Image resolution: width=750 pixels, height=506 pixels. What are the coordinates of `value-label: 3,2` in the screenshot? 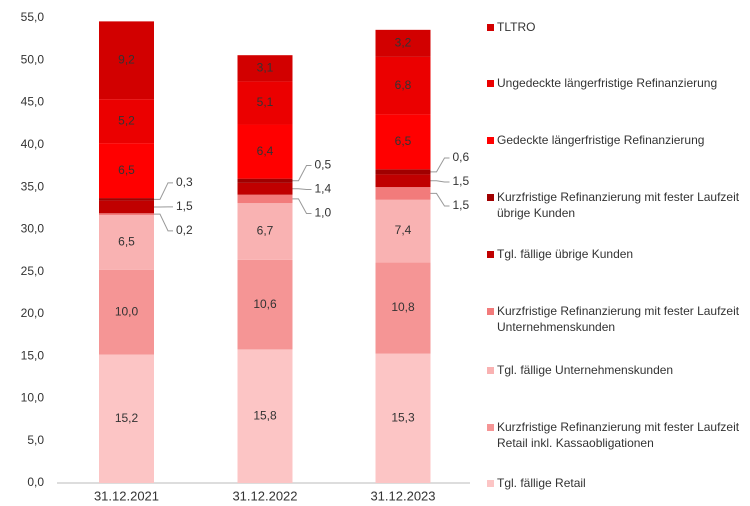 It's located at (403, 43).